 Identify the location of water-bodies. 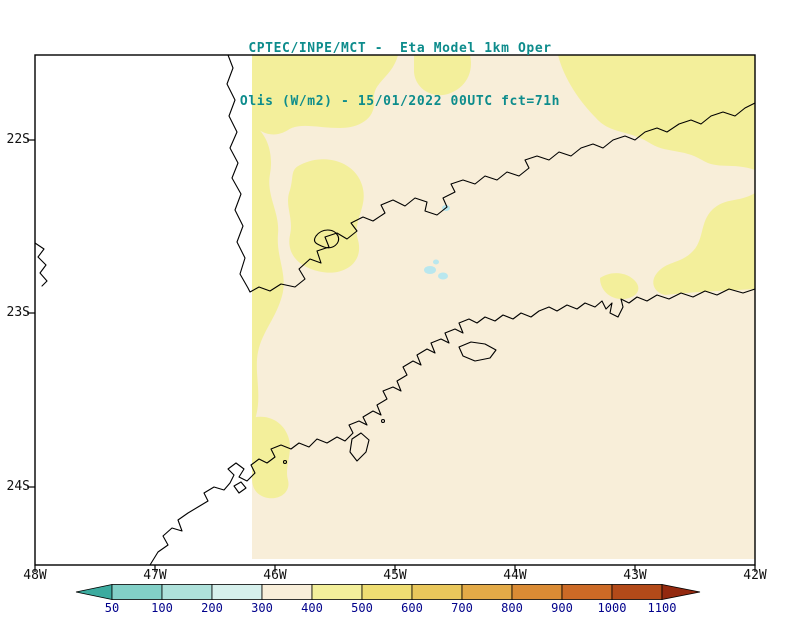
(437, 242).